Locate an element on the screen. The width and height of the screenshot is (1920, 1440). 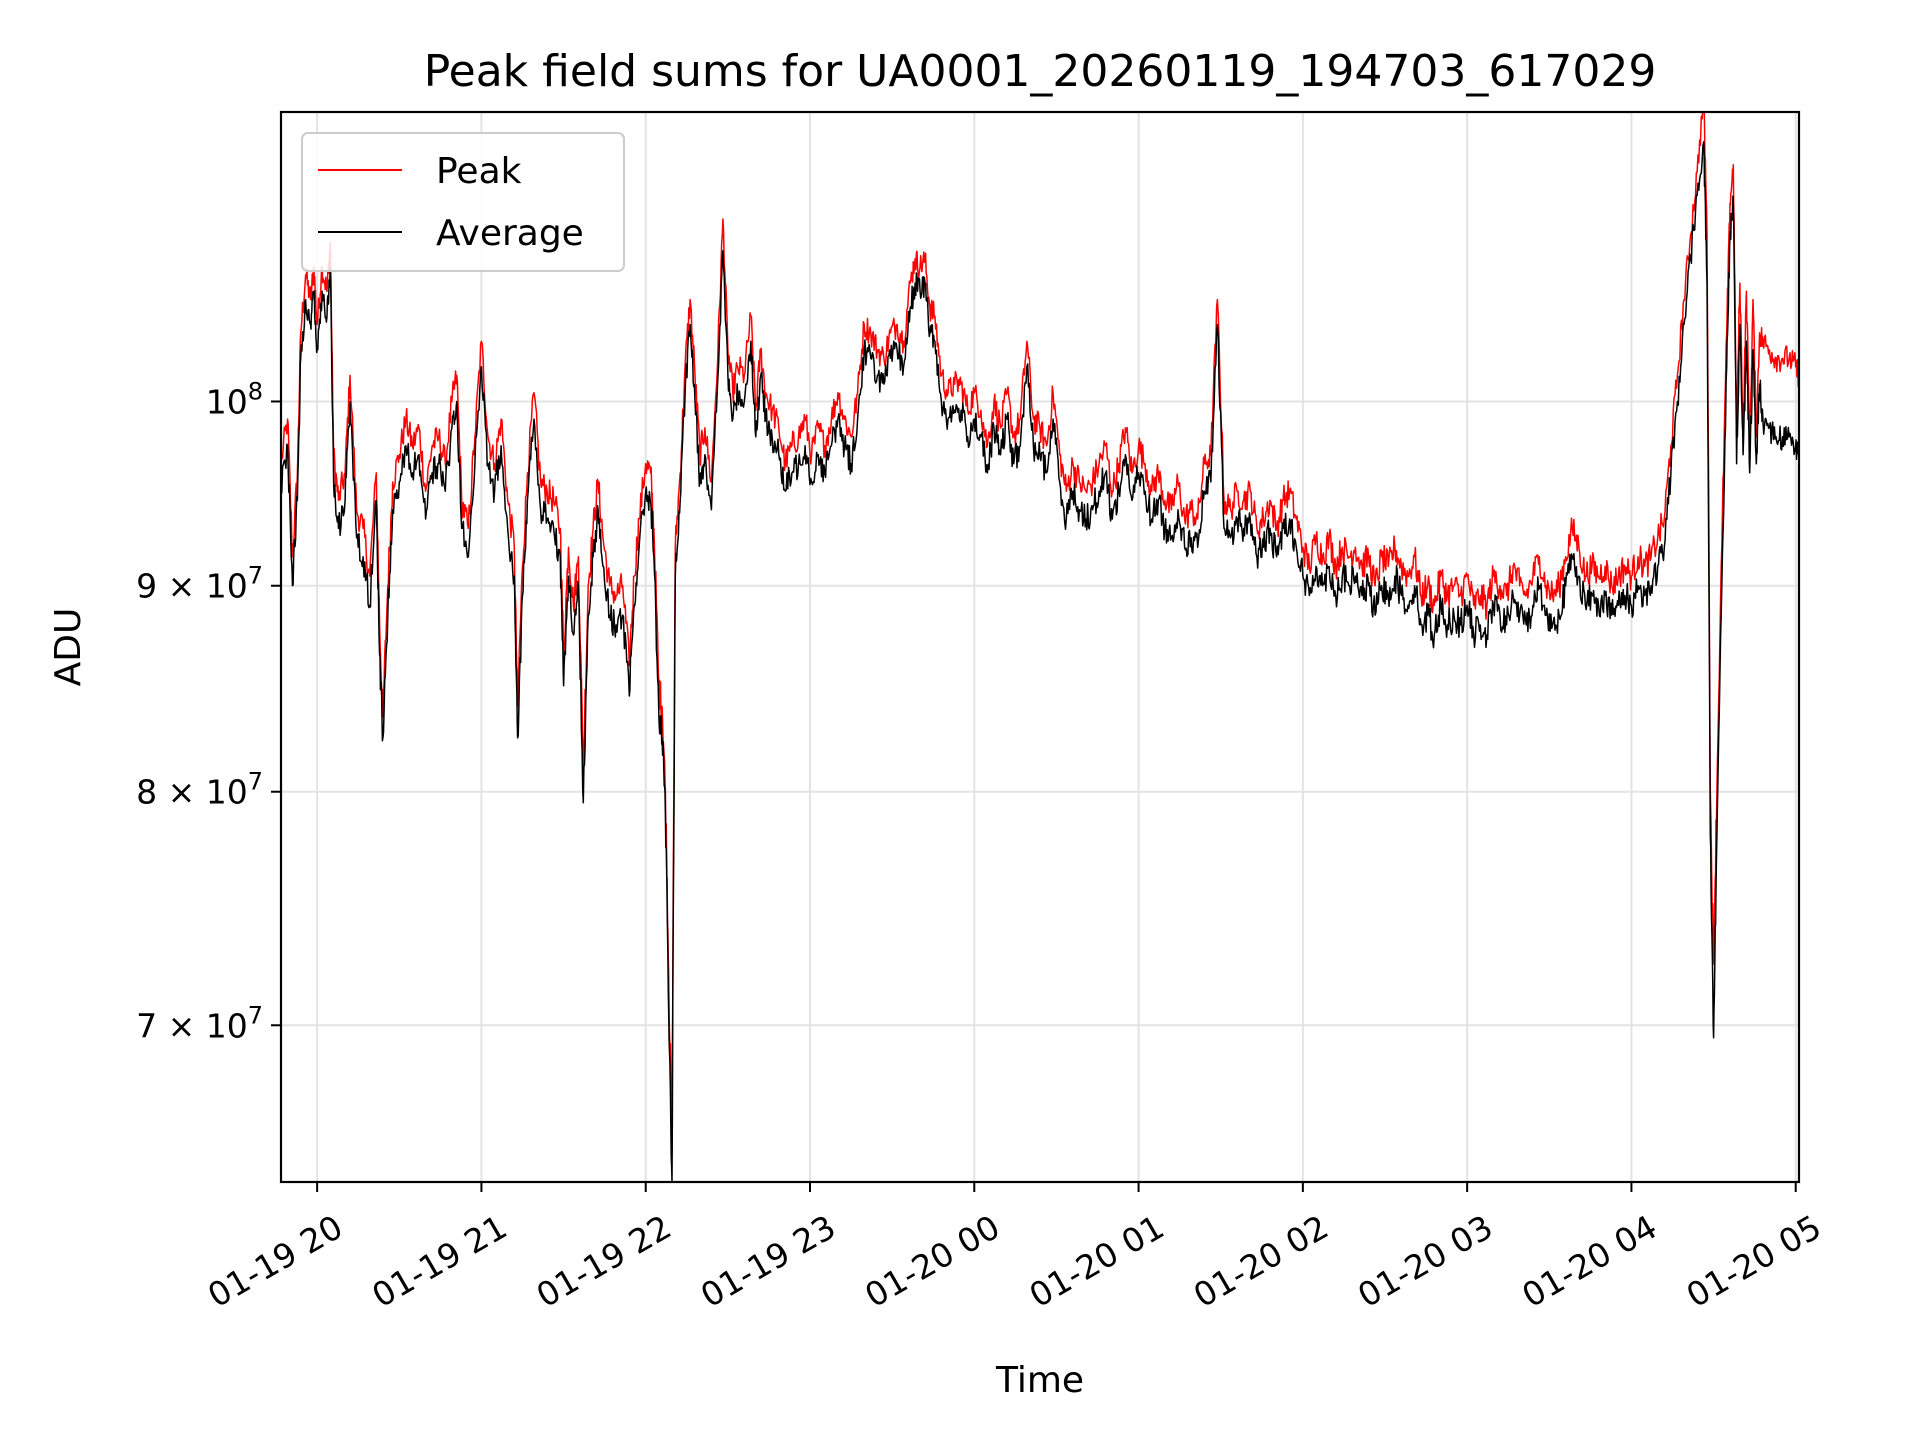
y-axis-title: ADU is located at coordinates (68, 647).